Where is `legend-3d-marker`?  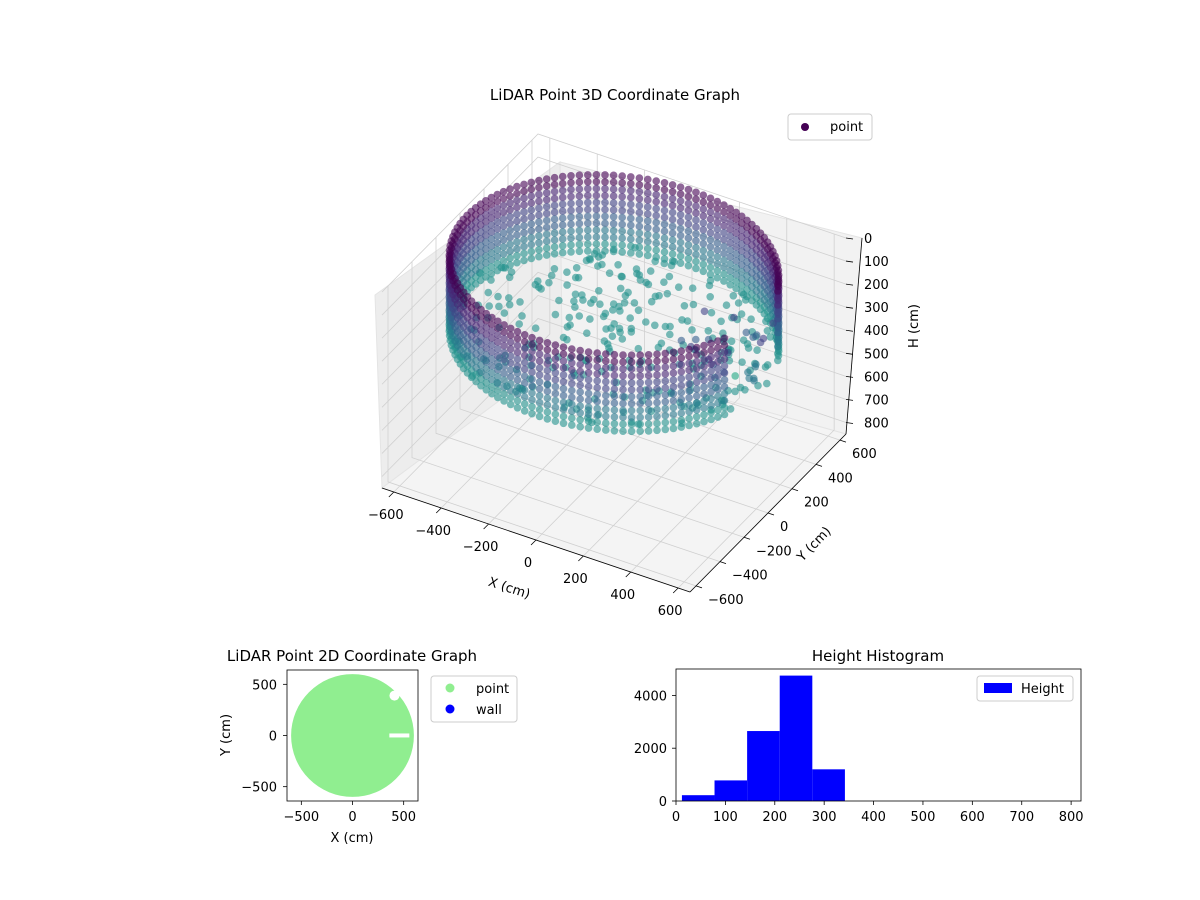
legend-3d-marker is located at coordinates (805, 127).